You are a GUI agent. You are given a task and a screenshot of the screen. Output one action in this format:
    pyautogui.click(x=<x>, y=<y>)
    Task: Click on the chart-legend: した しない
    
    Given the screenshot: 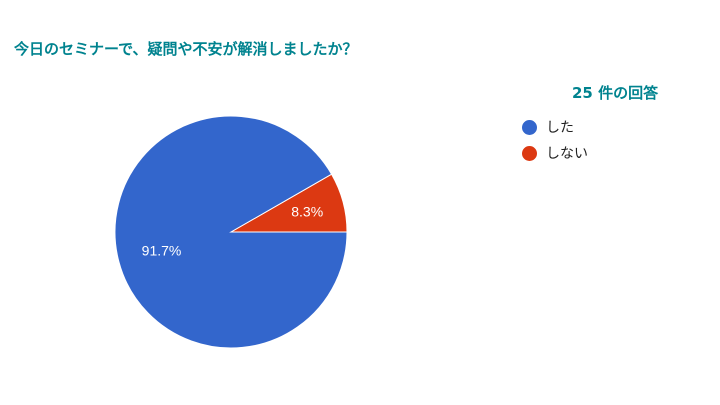 What is the action you would take?
    pyautogui.click(x=555, y=140)
    